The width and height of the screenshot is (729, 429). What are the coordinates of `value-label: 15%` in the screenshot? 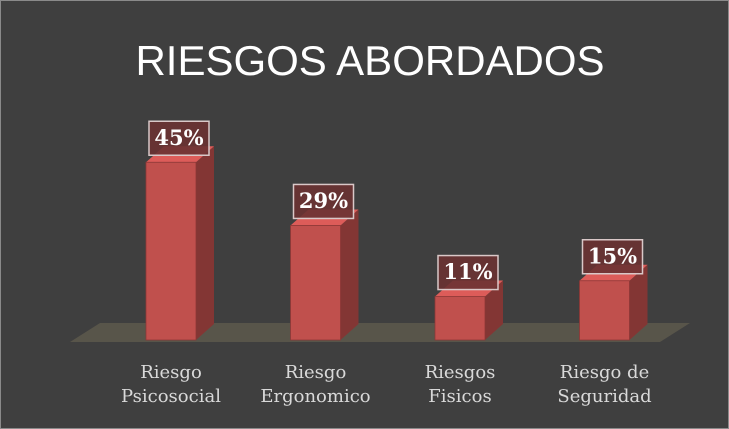 It's located at (612, 255).